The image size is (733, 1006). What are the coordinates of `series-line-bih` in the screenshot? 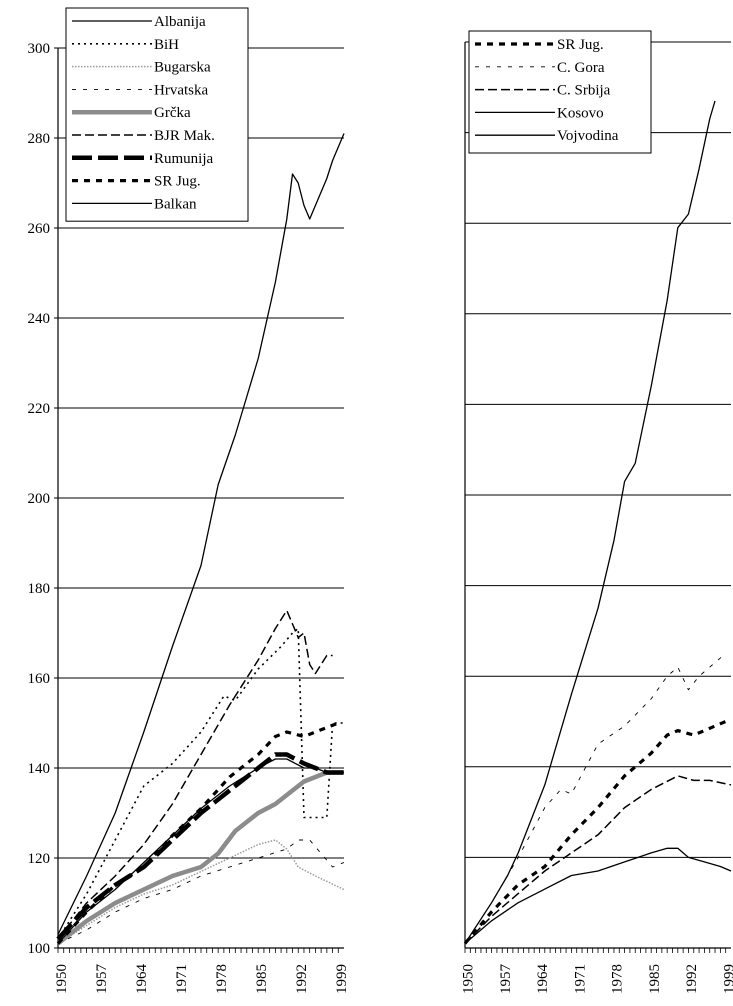 It's located at (200, 783).